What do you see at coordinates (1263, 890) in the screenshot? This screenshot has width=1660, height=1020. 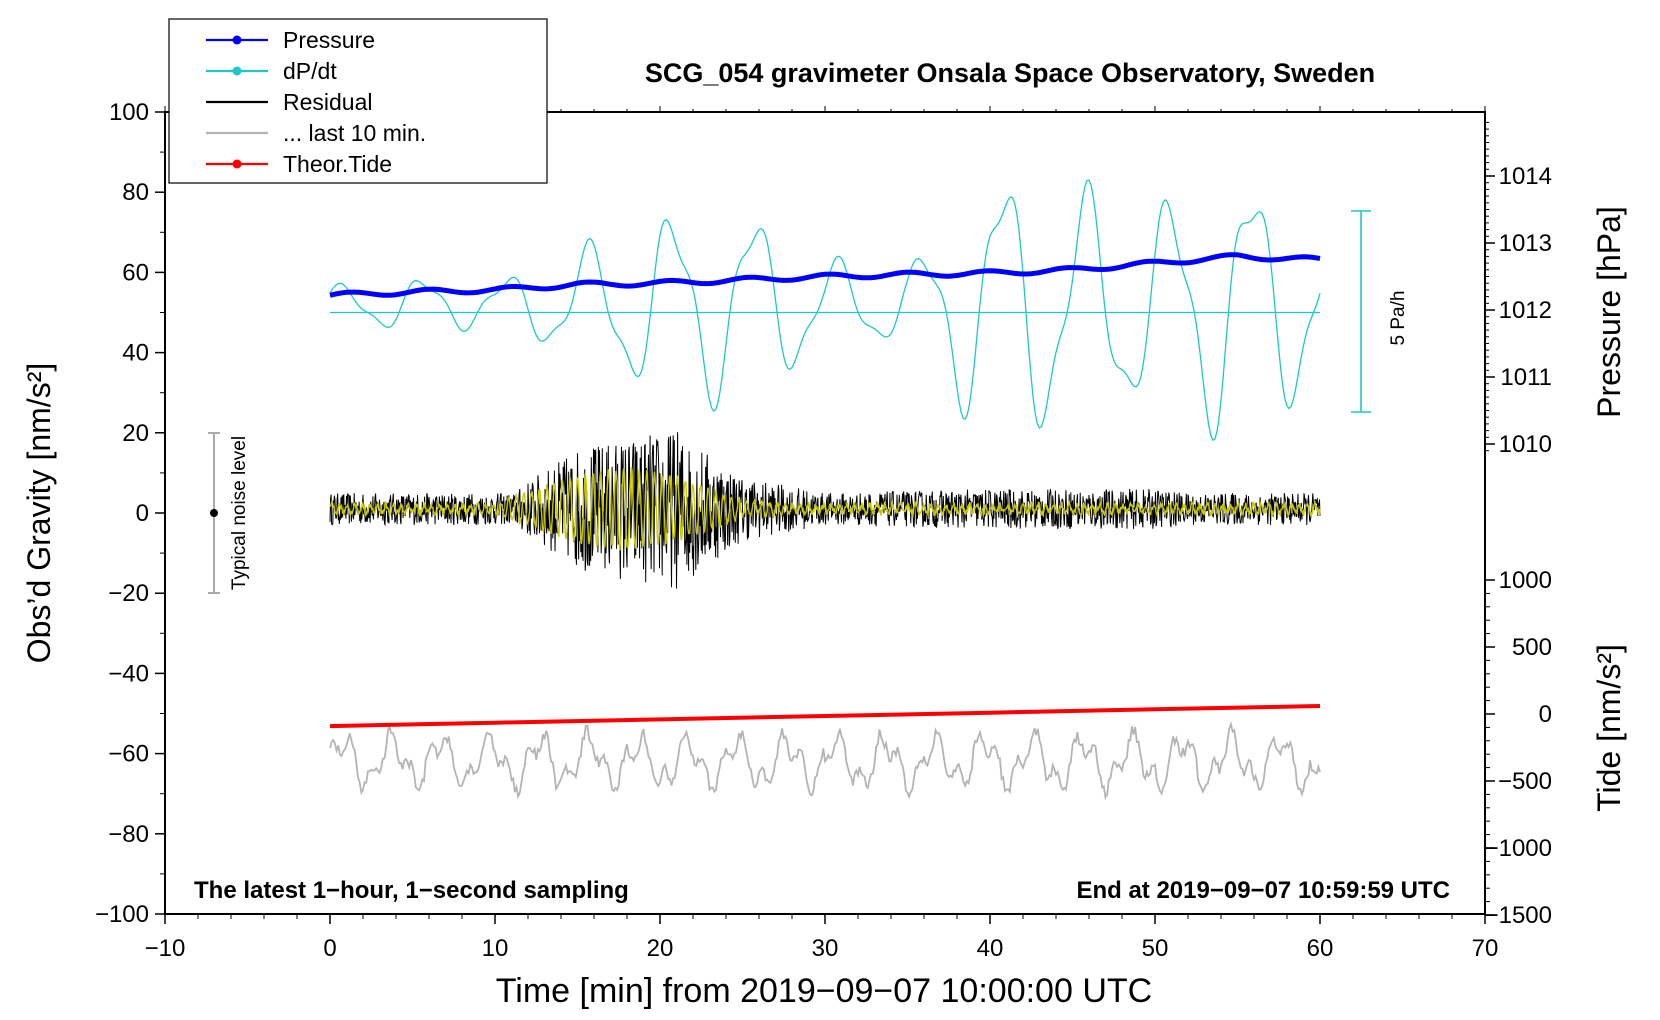 I see `annotation-end-time: End at 2019−09−07 10:59:59 UTC` at bounding box center [1263, 890].